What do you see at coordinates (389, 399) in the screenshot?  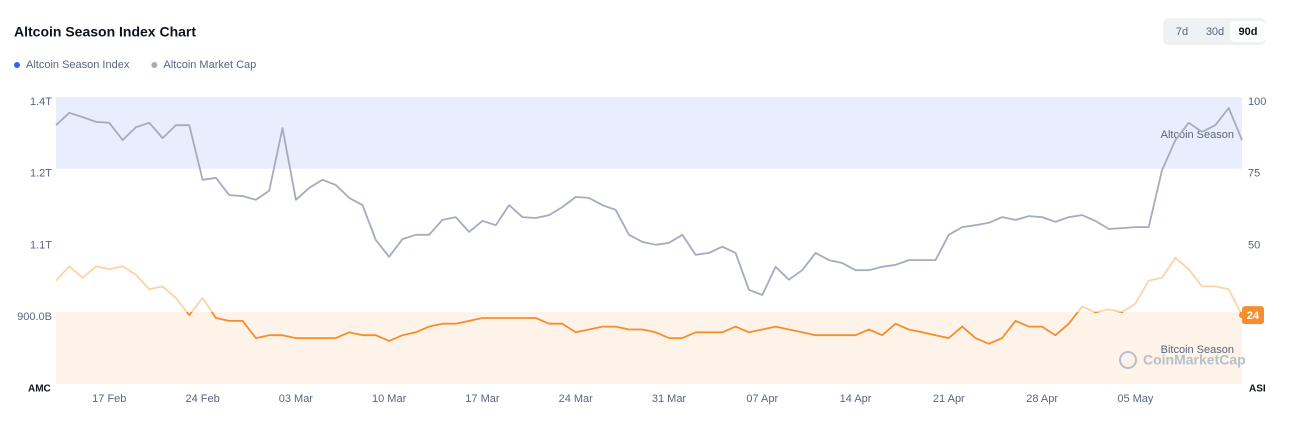 I see `x-tick-label: 10 Mar` at bounding box center [389, 399].